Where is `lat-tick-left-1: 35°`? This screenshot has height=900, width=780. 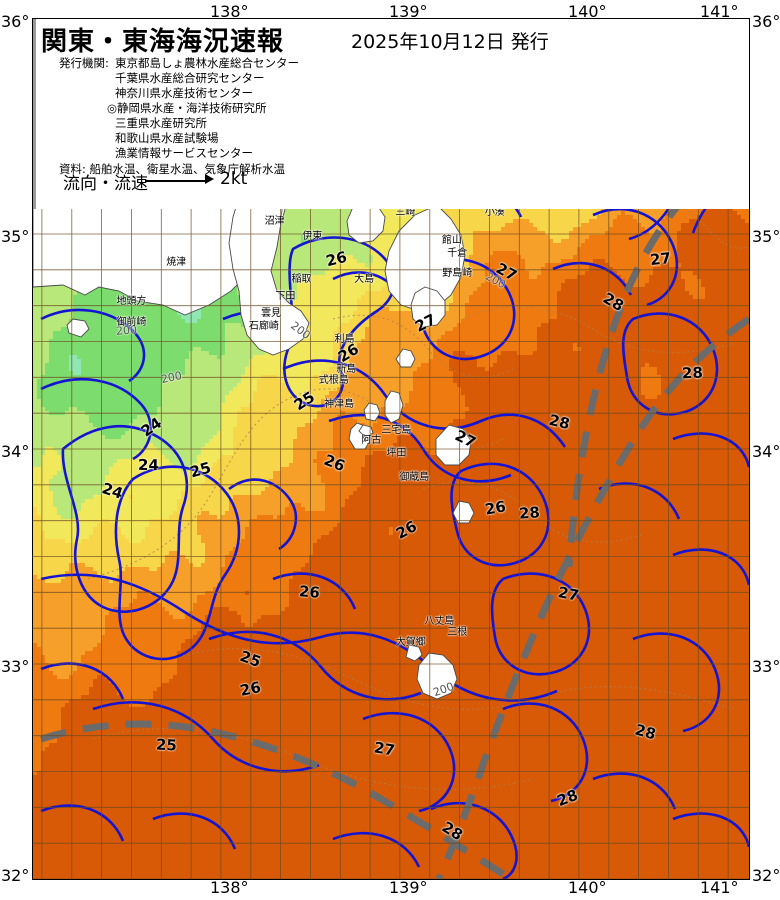
lat-tick-left-1: 35° is located at coordinates (15, 236).